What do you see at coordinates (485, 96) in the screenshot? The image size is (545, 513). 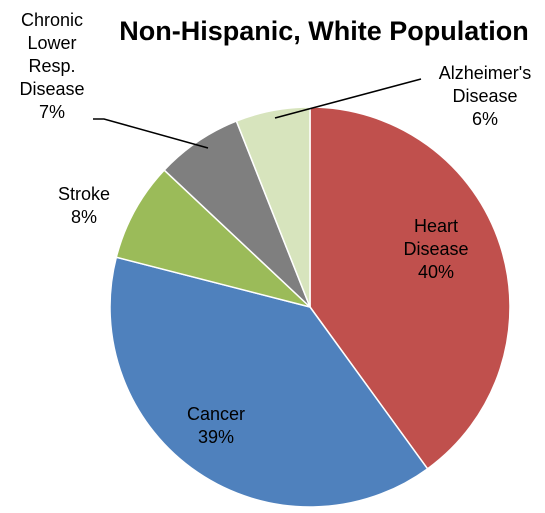 I see `data-label-4: Alzheimer's Disease 6%` at bounding box center [485, 96].